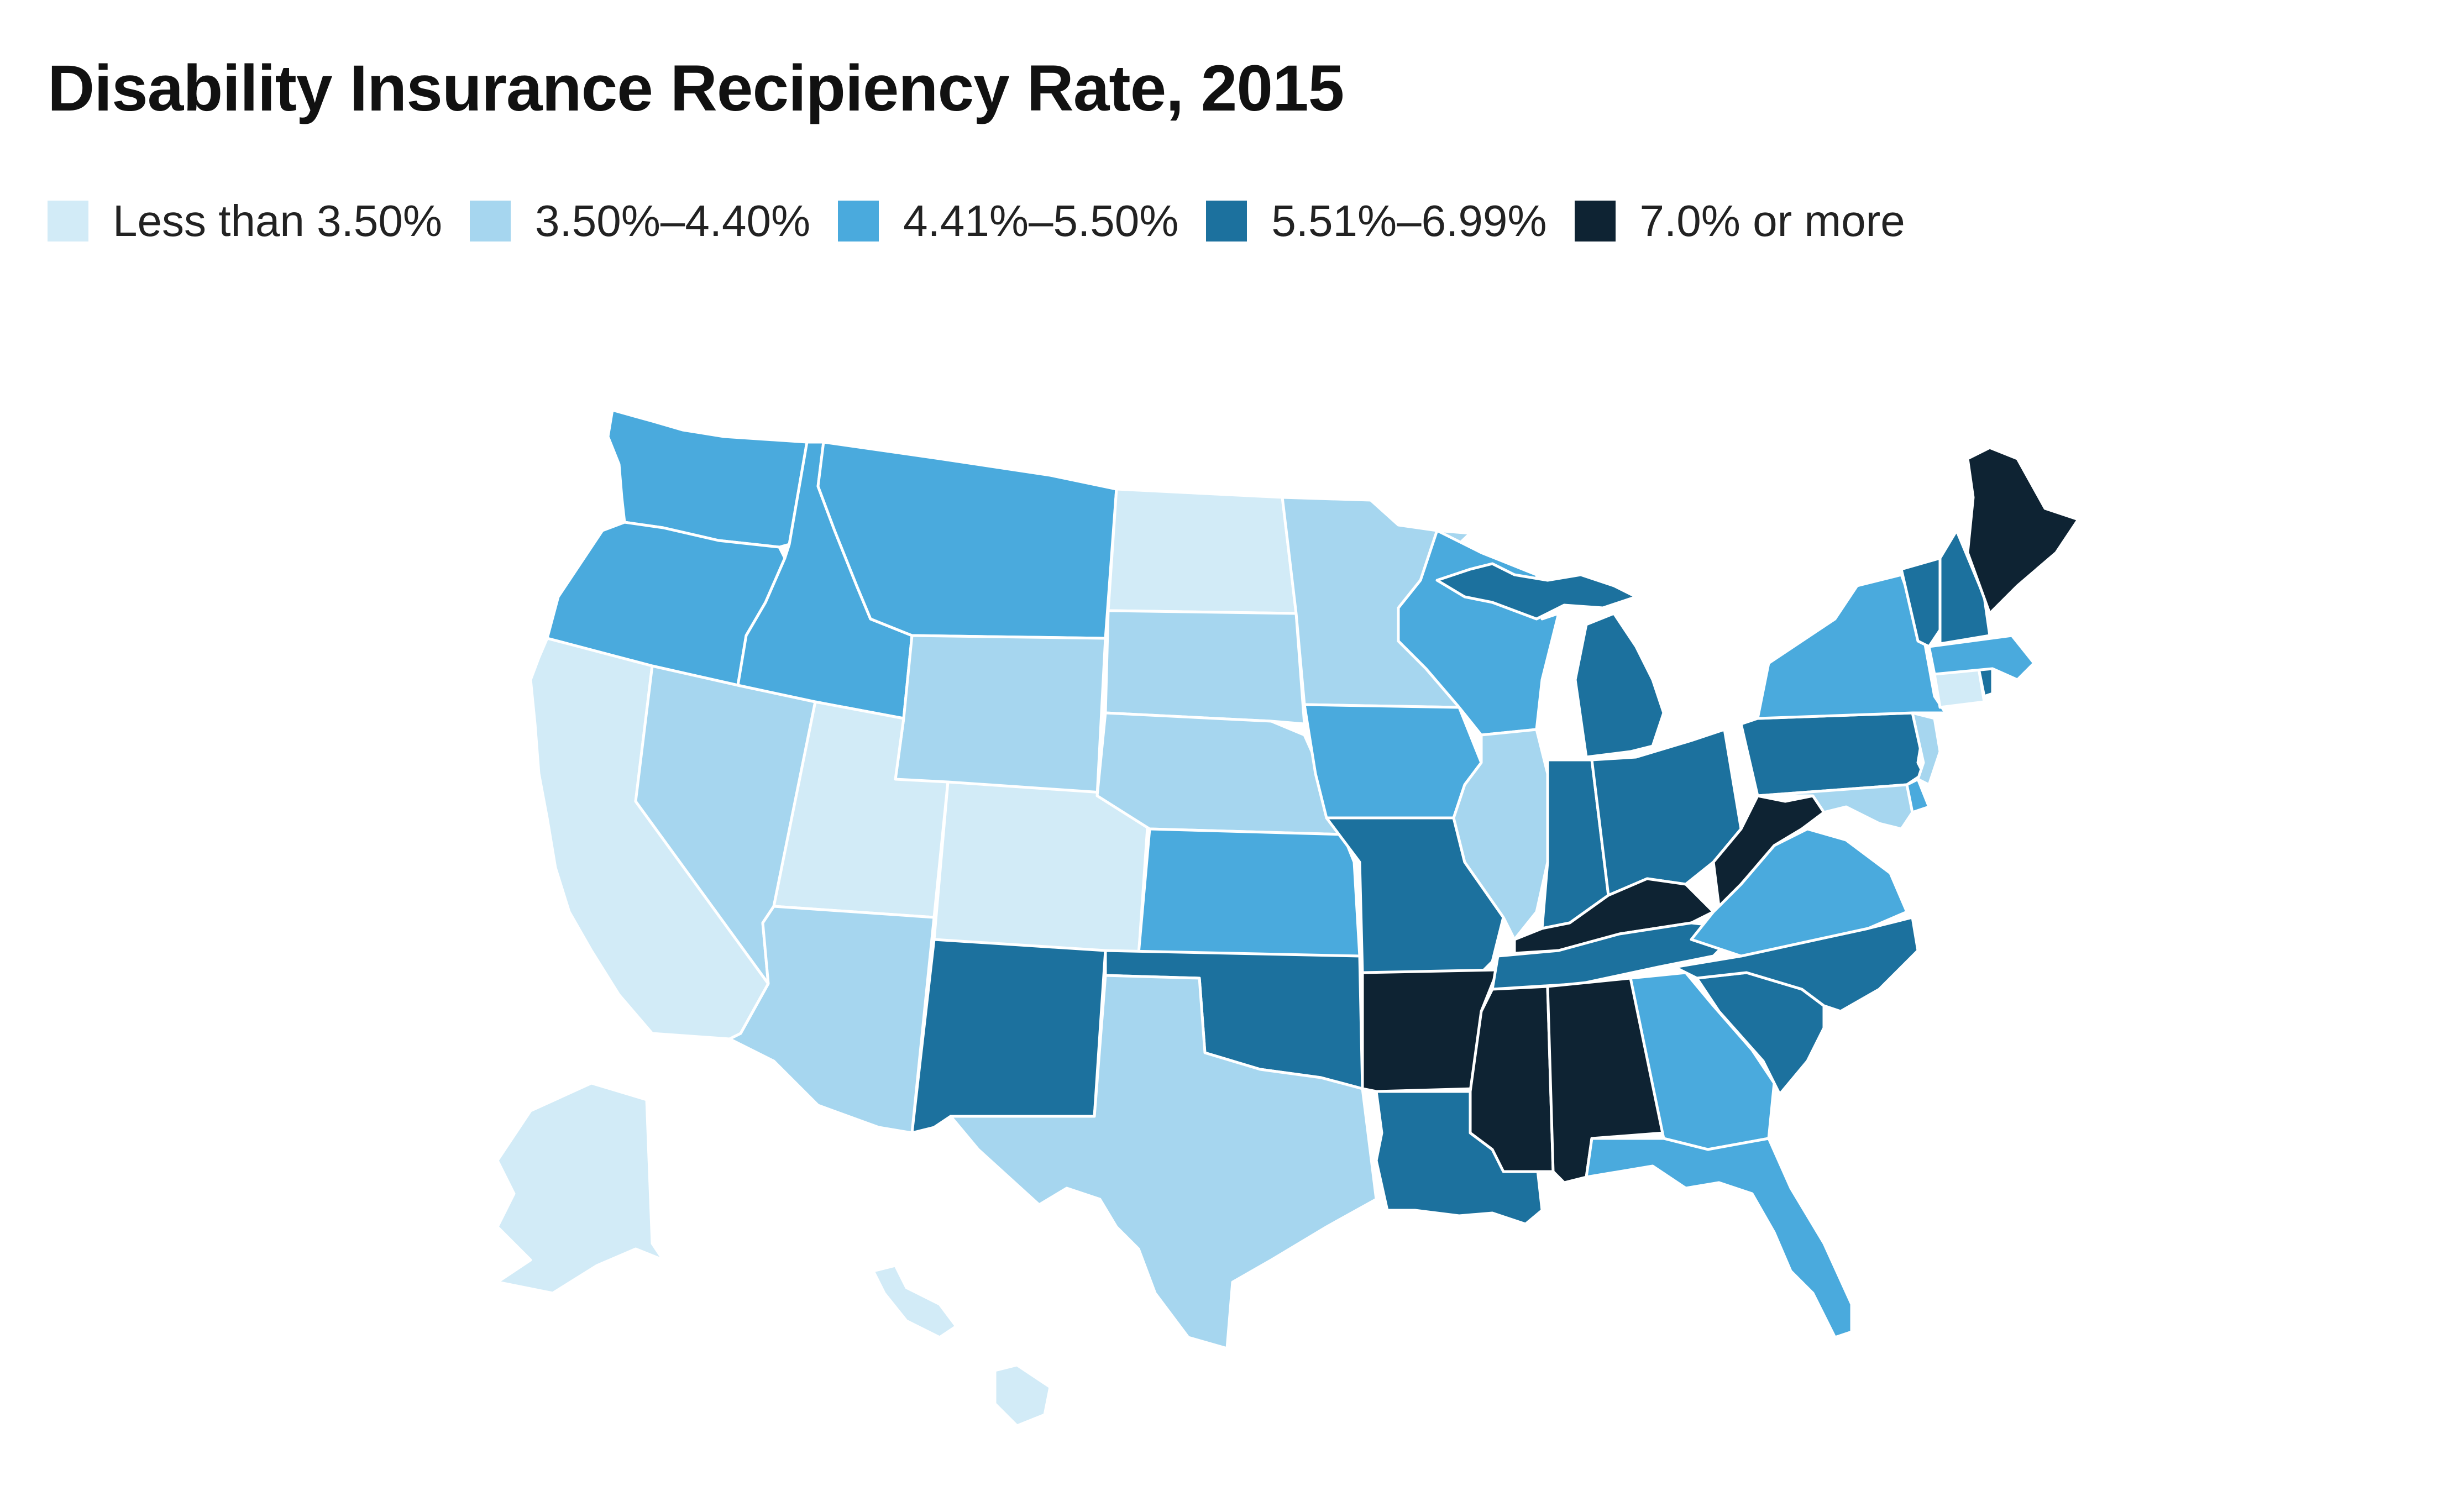 The image size is (2464, 1512). I want to click on legend-label-4: 5.51%–6.99%, so click(1409, 221).